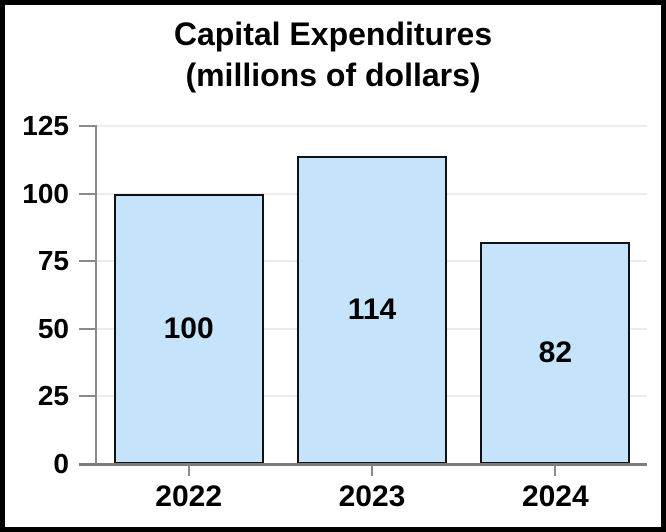 This screenshot has width=666, height=532. What do you see at coordinates (333, 75) in the screenshot?
I see `chart-title-line2: (millions of dollars)` at bounding box center [333, 75].